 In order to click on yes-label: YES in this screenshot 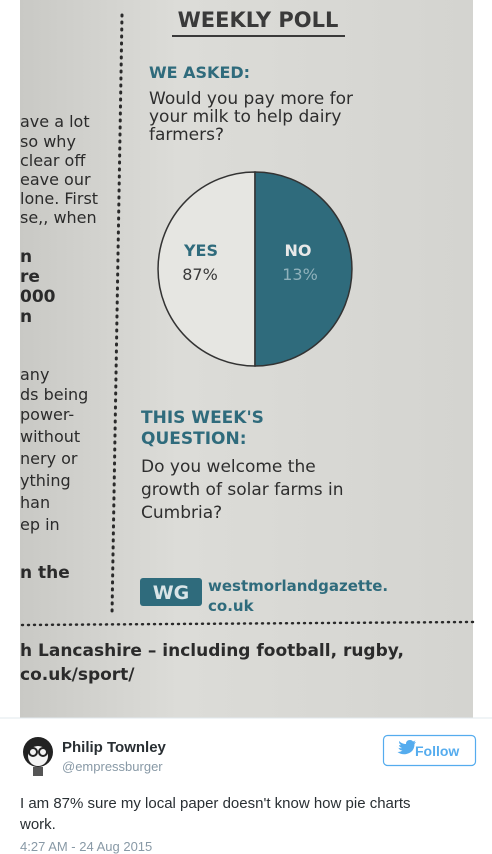, I will do `click(200, 250)`.